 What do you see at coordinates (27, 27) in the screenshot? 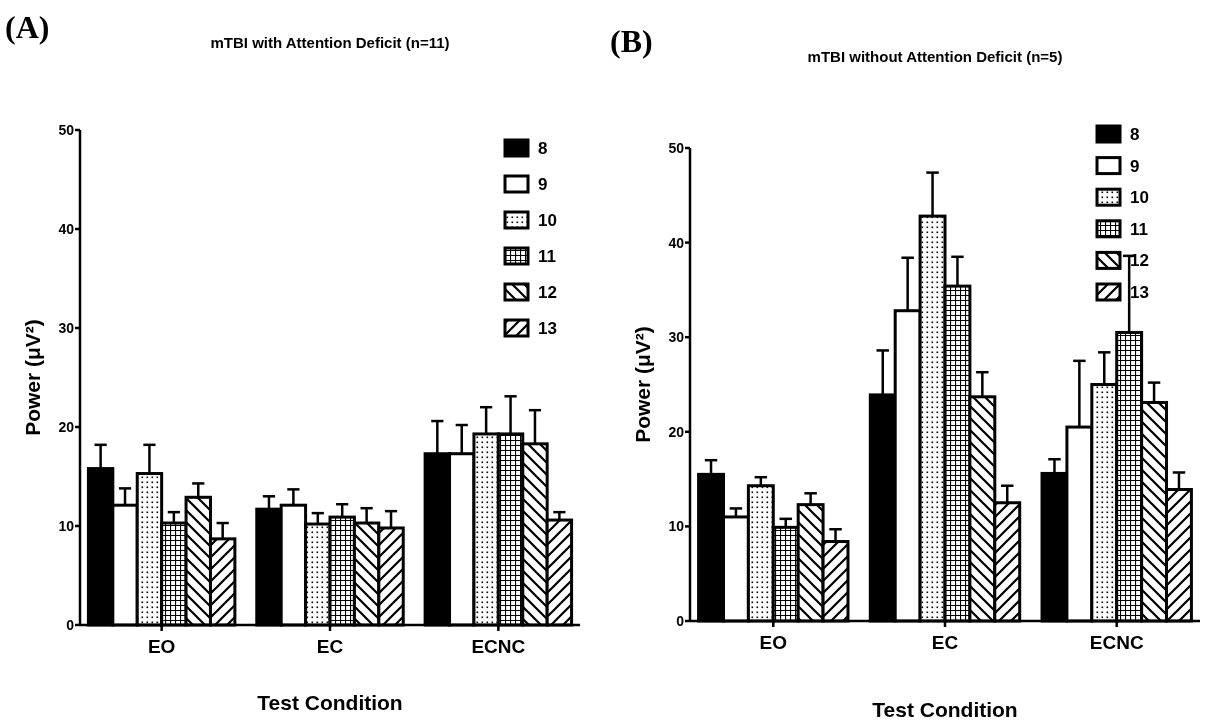
I see `text: (A)` at bounding box center [27, 27].